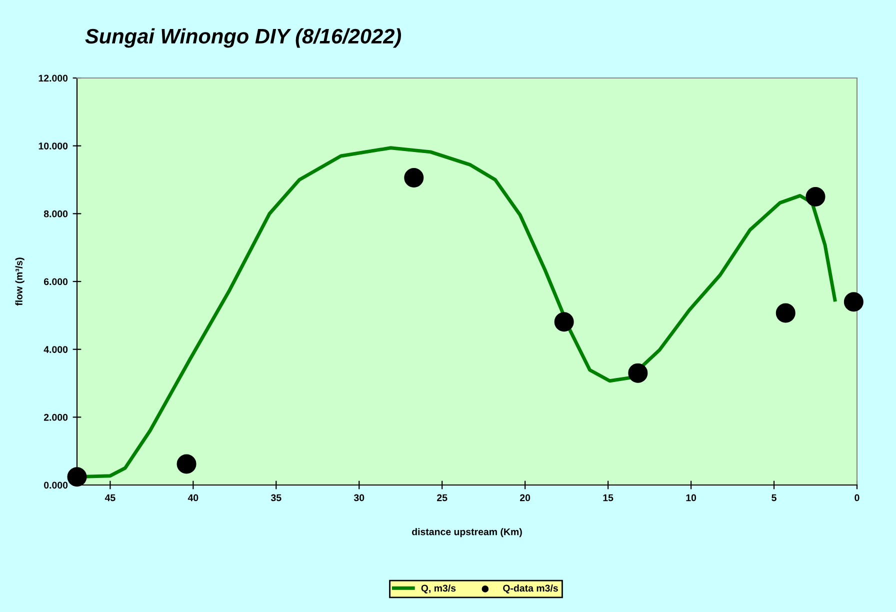 This screenshot has height=612, width=896. Describe the element at coordinates (56, 214) in the screenshot. I see `y-tick-label: 8.000` at that location.